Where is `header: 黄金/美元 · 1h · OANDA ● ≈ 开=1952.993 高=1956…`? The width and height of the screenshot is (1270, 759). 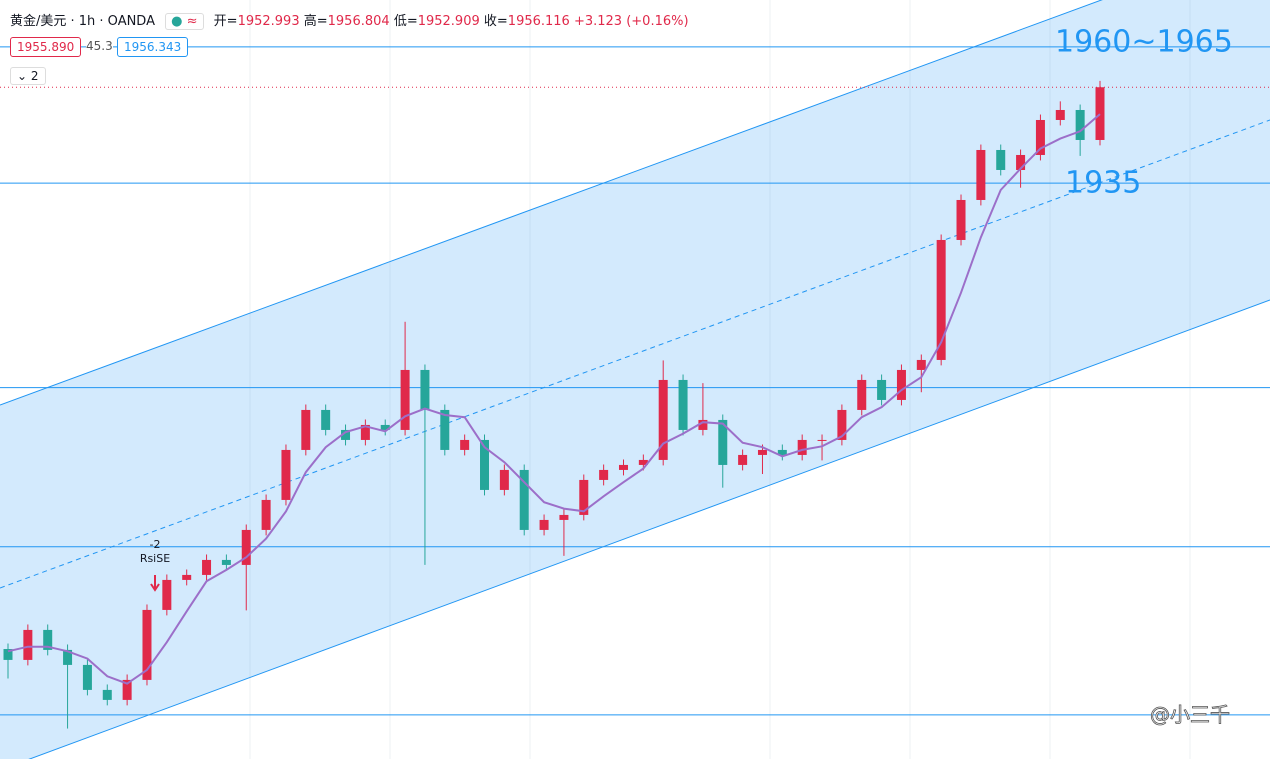 header: 黄金/美元 · 1h · OANDA ● ≈ 开=1952.993 高=1956… is located at coordinates (349, 20).